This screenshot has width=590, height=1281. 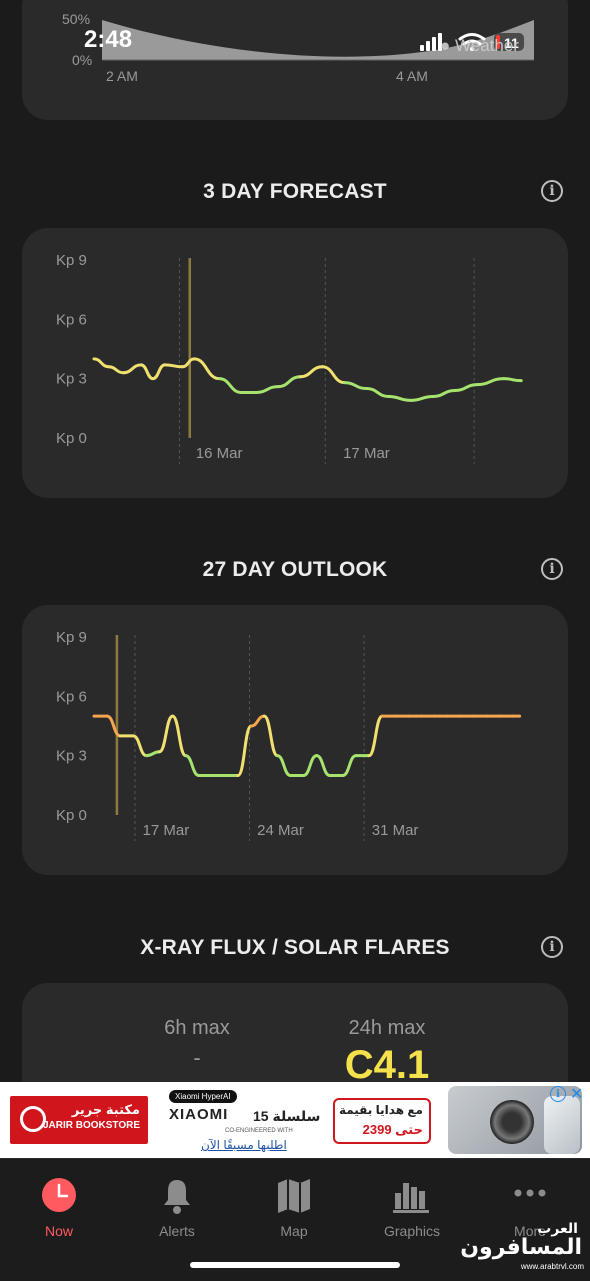 I want to click on status-time: 2:48, so click(x=108, y=39).